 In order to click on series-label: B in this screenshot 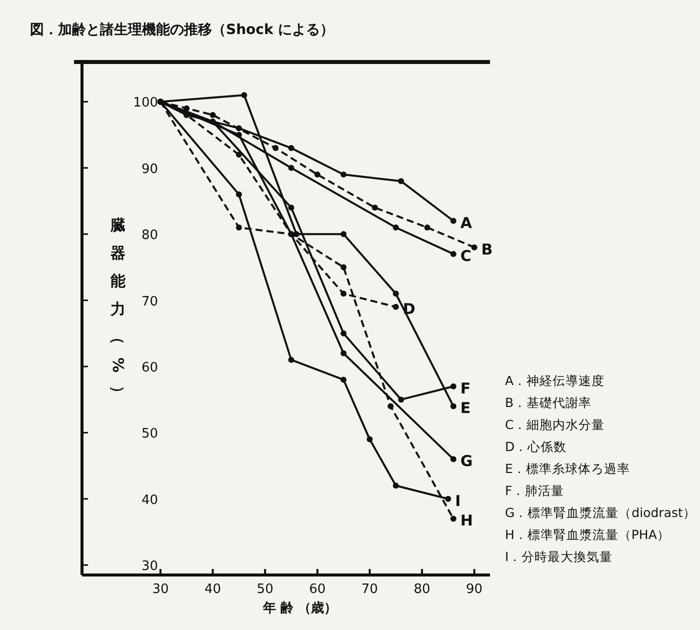, I will do `click(487, 249)`.